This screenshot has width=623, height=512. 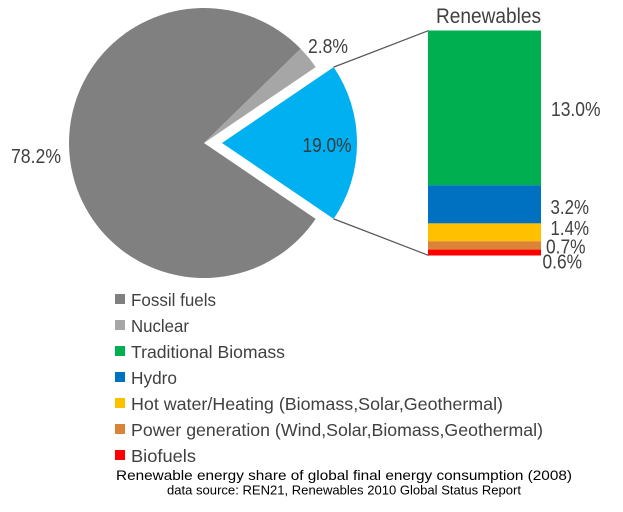 What do you see at coordinates (570, 229) in the screenshot?
I see `svg-text: 1.4%` at bounding box center [570, 229].